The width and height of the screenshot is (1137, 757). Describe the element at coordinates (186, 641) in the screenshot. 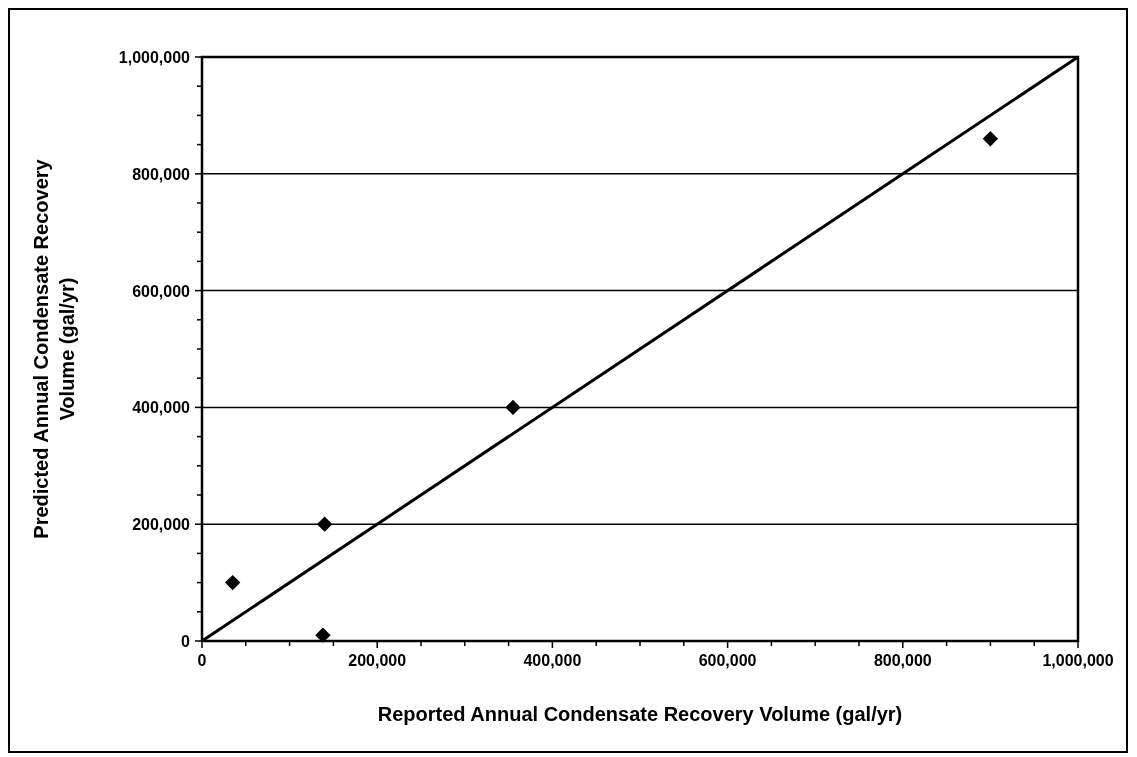

I see `y-tick-label: 0` at that location.